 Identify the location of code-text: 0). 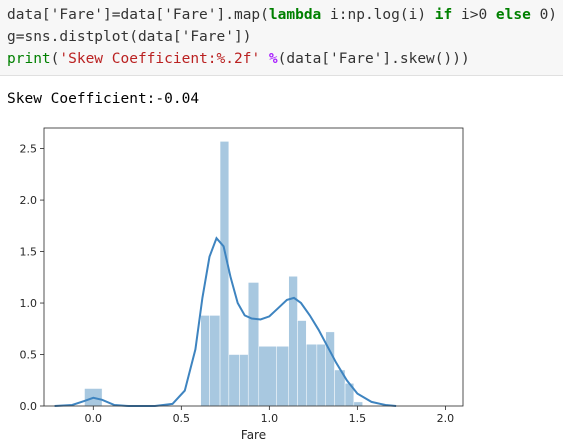
(544, 15).